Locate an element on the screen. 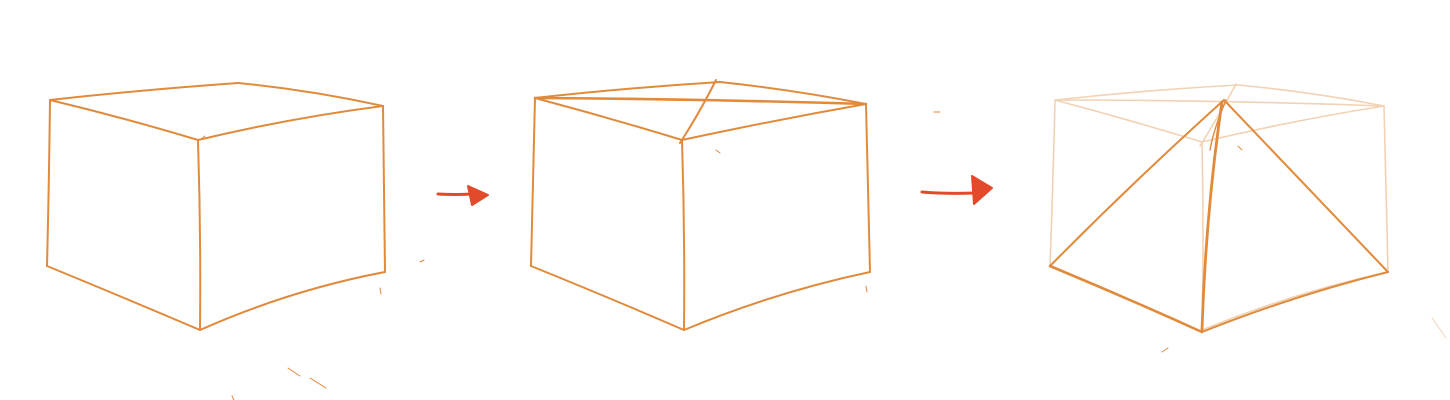 This screenshot has width=1450, height=400. pyramid-base-left-edge is located at coordinates (1126, 299).